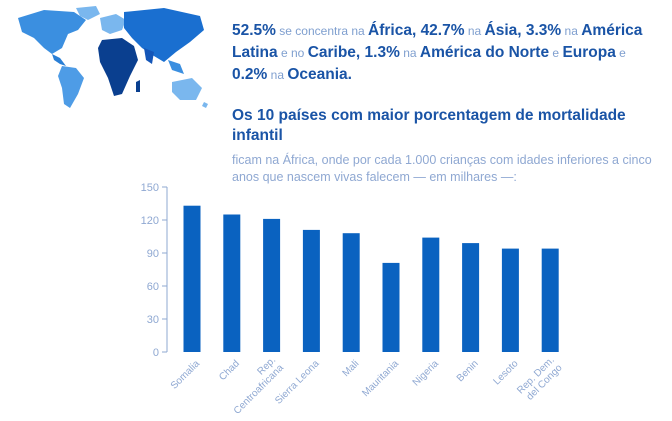  What do you see at coordinates (468, 371) in the screenshot?
I see `x-category-label: Benin` at bounding box center [468, 371].